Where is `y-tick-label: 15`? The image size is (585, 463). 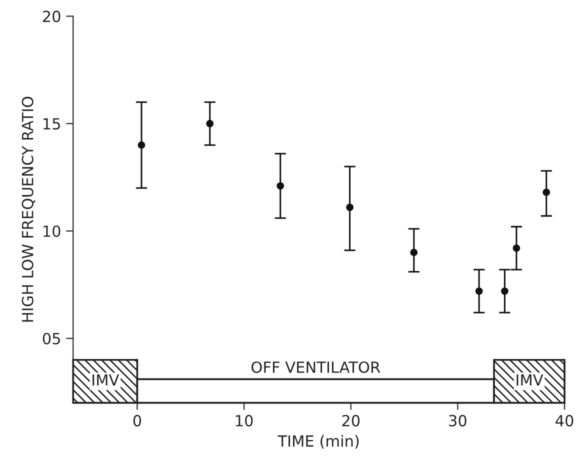
y-tick-label: 15 is located at coordinates (52, 124).